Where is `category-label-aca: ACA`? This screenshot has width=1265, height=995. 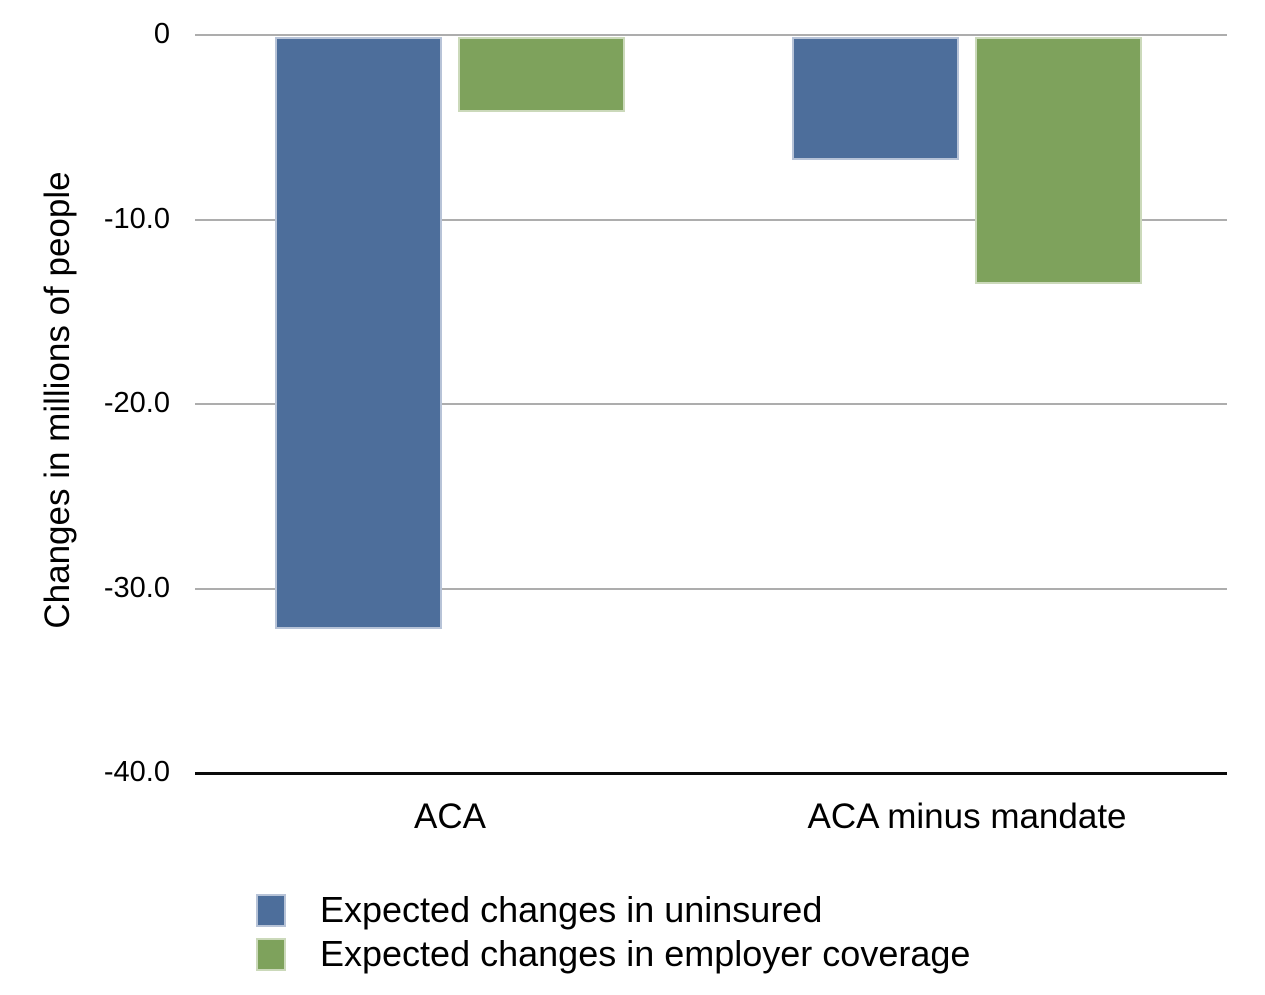
category-label-aca: ACA is located at coordinates (450, 816).